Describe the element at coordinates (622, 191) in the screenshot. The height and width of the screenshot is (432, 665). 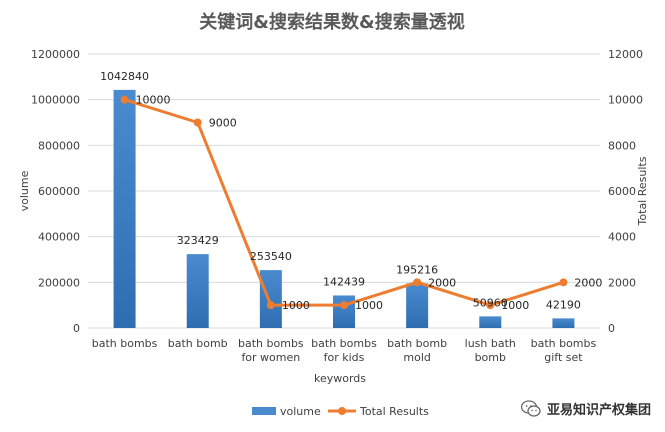
I see `y-tick-right: 6000` at that location.